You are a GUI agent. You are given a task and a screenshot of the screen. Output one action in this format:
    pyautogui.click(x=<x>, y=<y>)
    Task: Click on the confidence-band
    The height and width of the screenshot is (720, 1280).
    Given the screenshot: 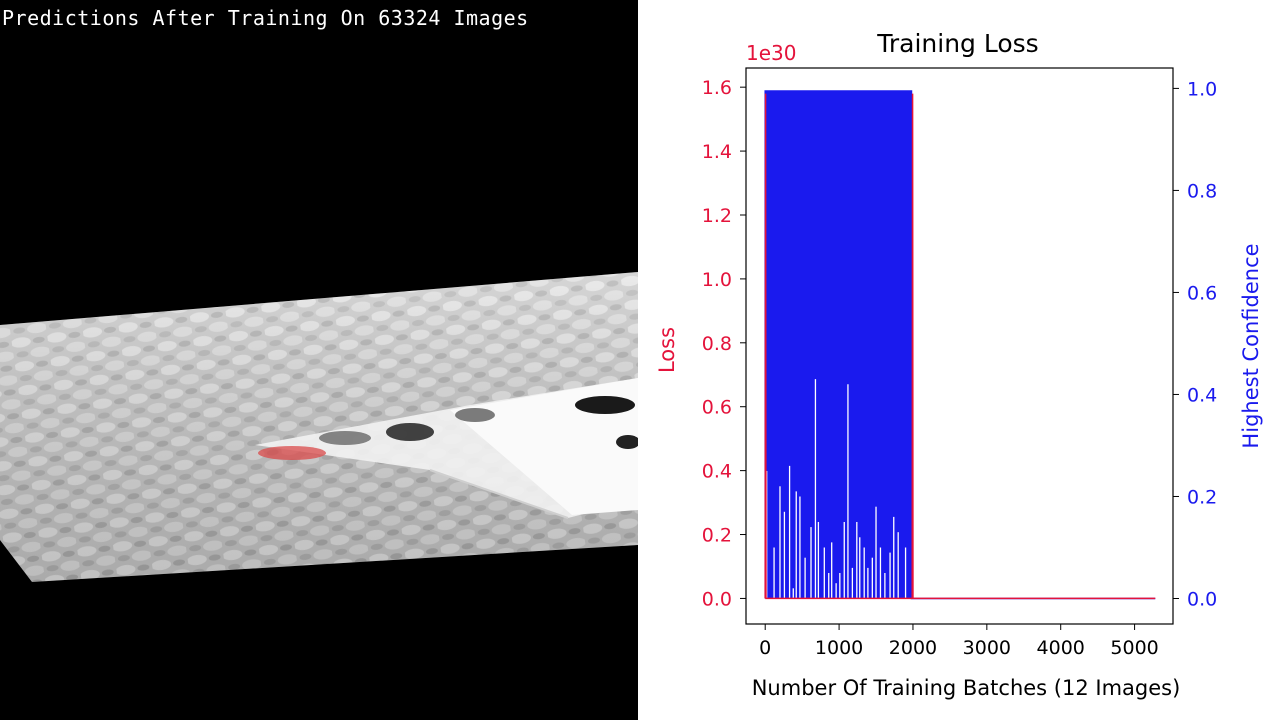 What is the action you would take?
    pyautogui.click(x=838, y=344)
    